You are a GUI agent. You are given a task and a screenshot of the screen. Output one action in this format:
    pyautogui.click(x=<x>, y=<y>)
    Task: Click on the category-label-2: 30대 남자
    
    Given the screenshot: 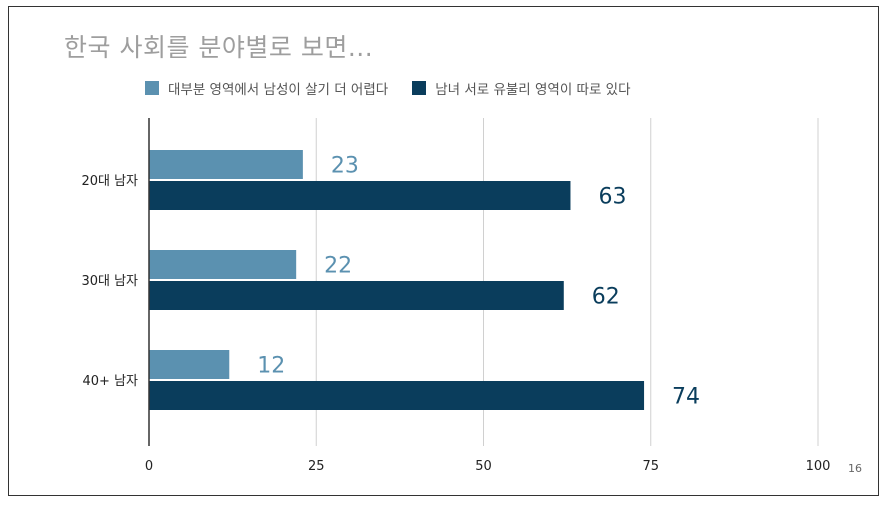 What is the action you would take?
    pyautogui.click(x=109, y=281)
    